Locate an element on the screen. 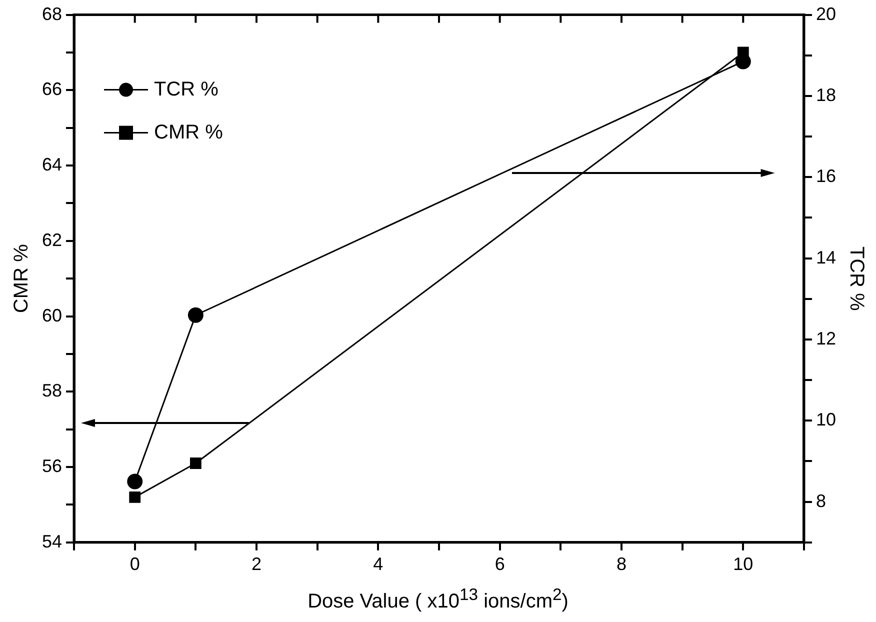 The image size is (876, 622). y-tick-label: 60 is located at coordinates (52, 315).